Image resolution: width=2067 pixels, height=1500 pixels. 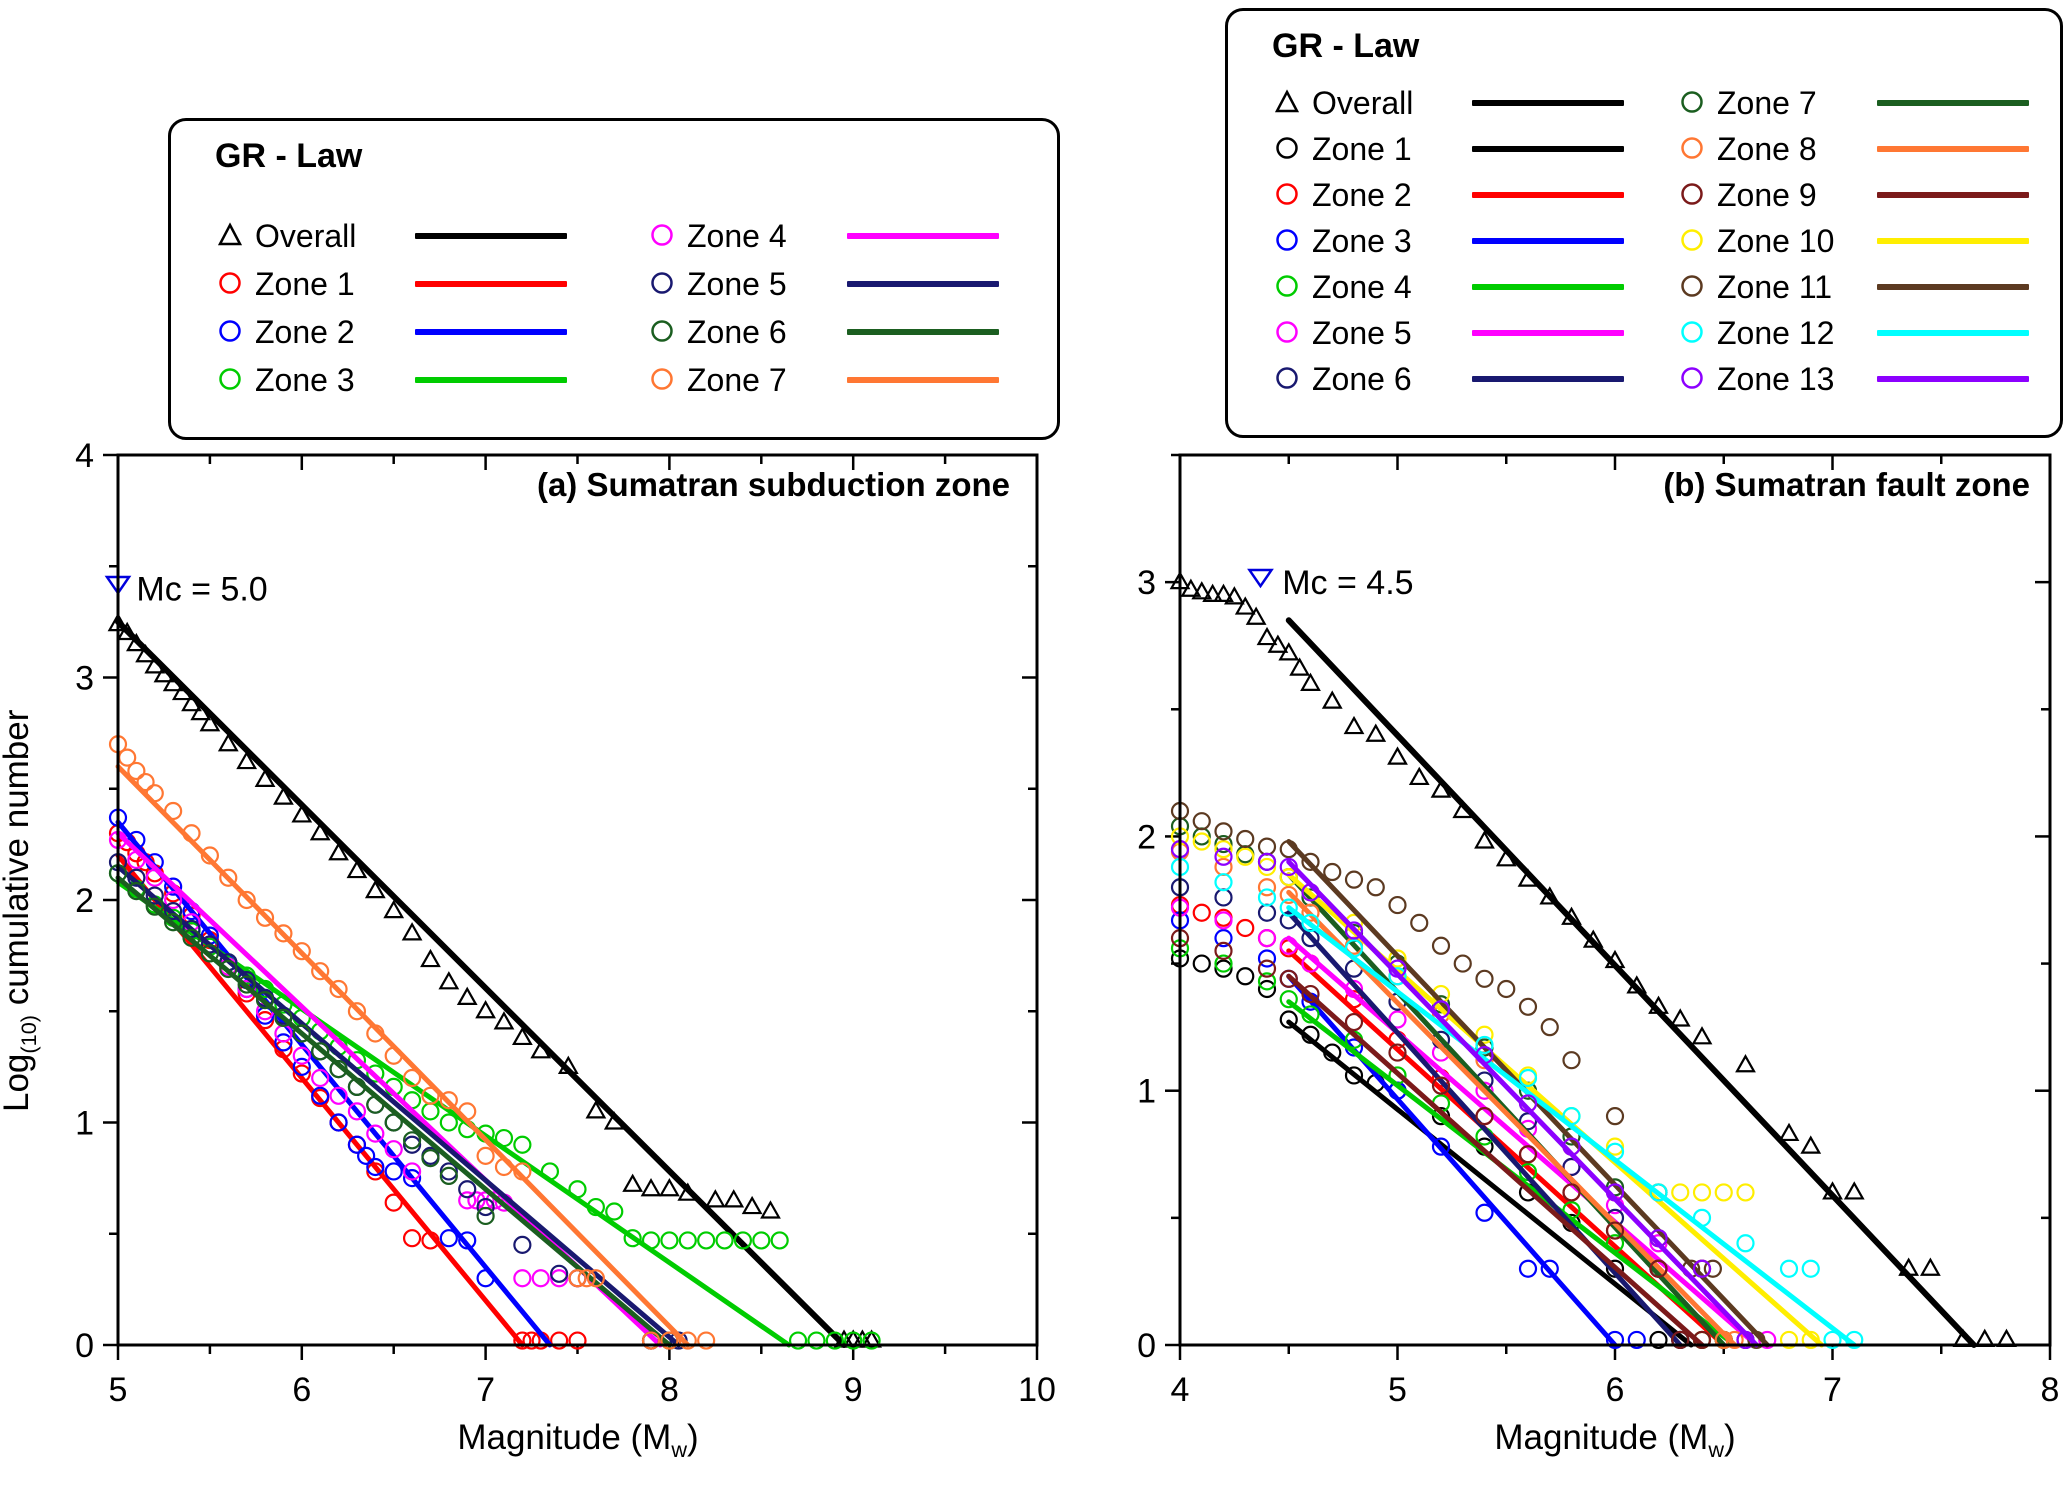 I want to click on mc-annotation: Mc = 5.0, so click(x=186, y=590).